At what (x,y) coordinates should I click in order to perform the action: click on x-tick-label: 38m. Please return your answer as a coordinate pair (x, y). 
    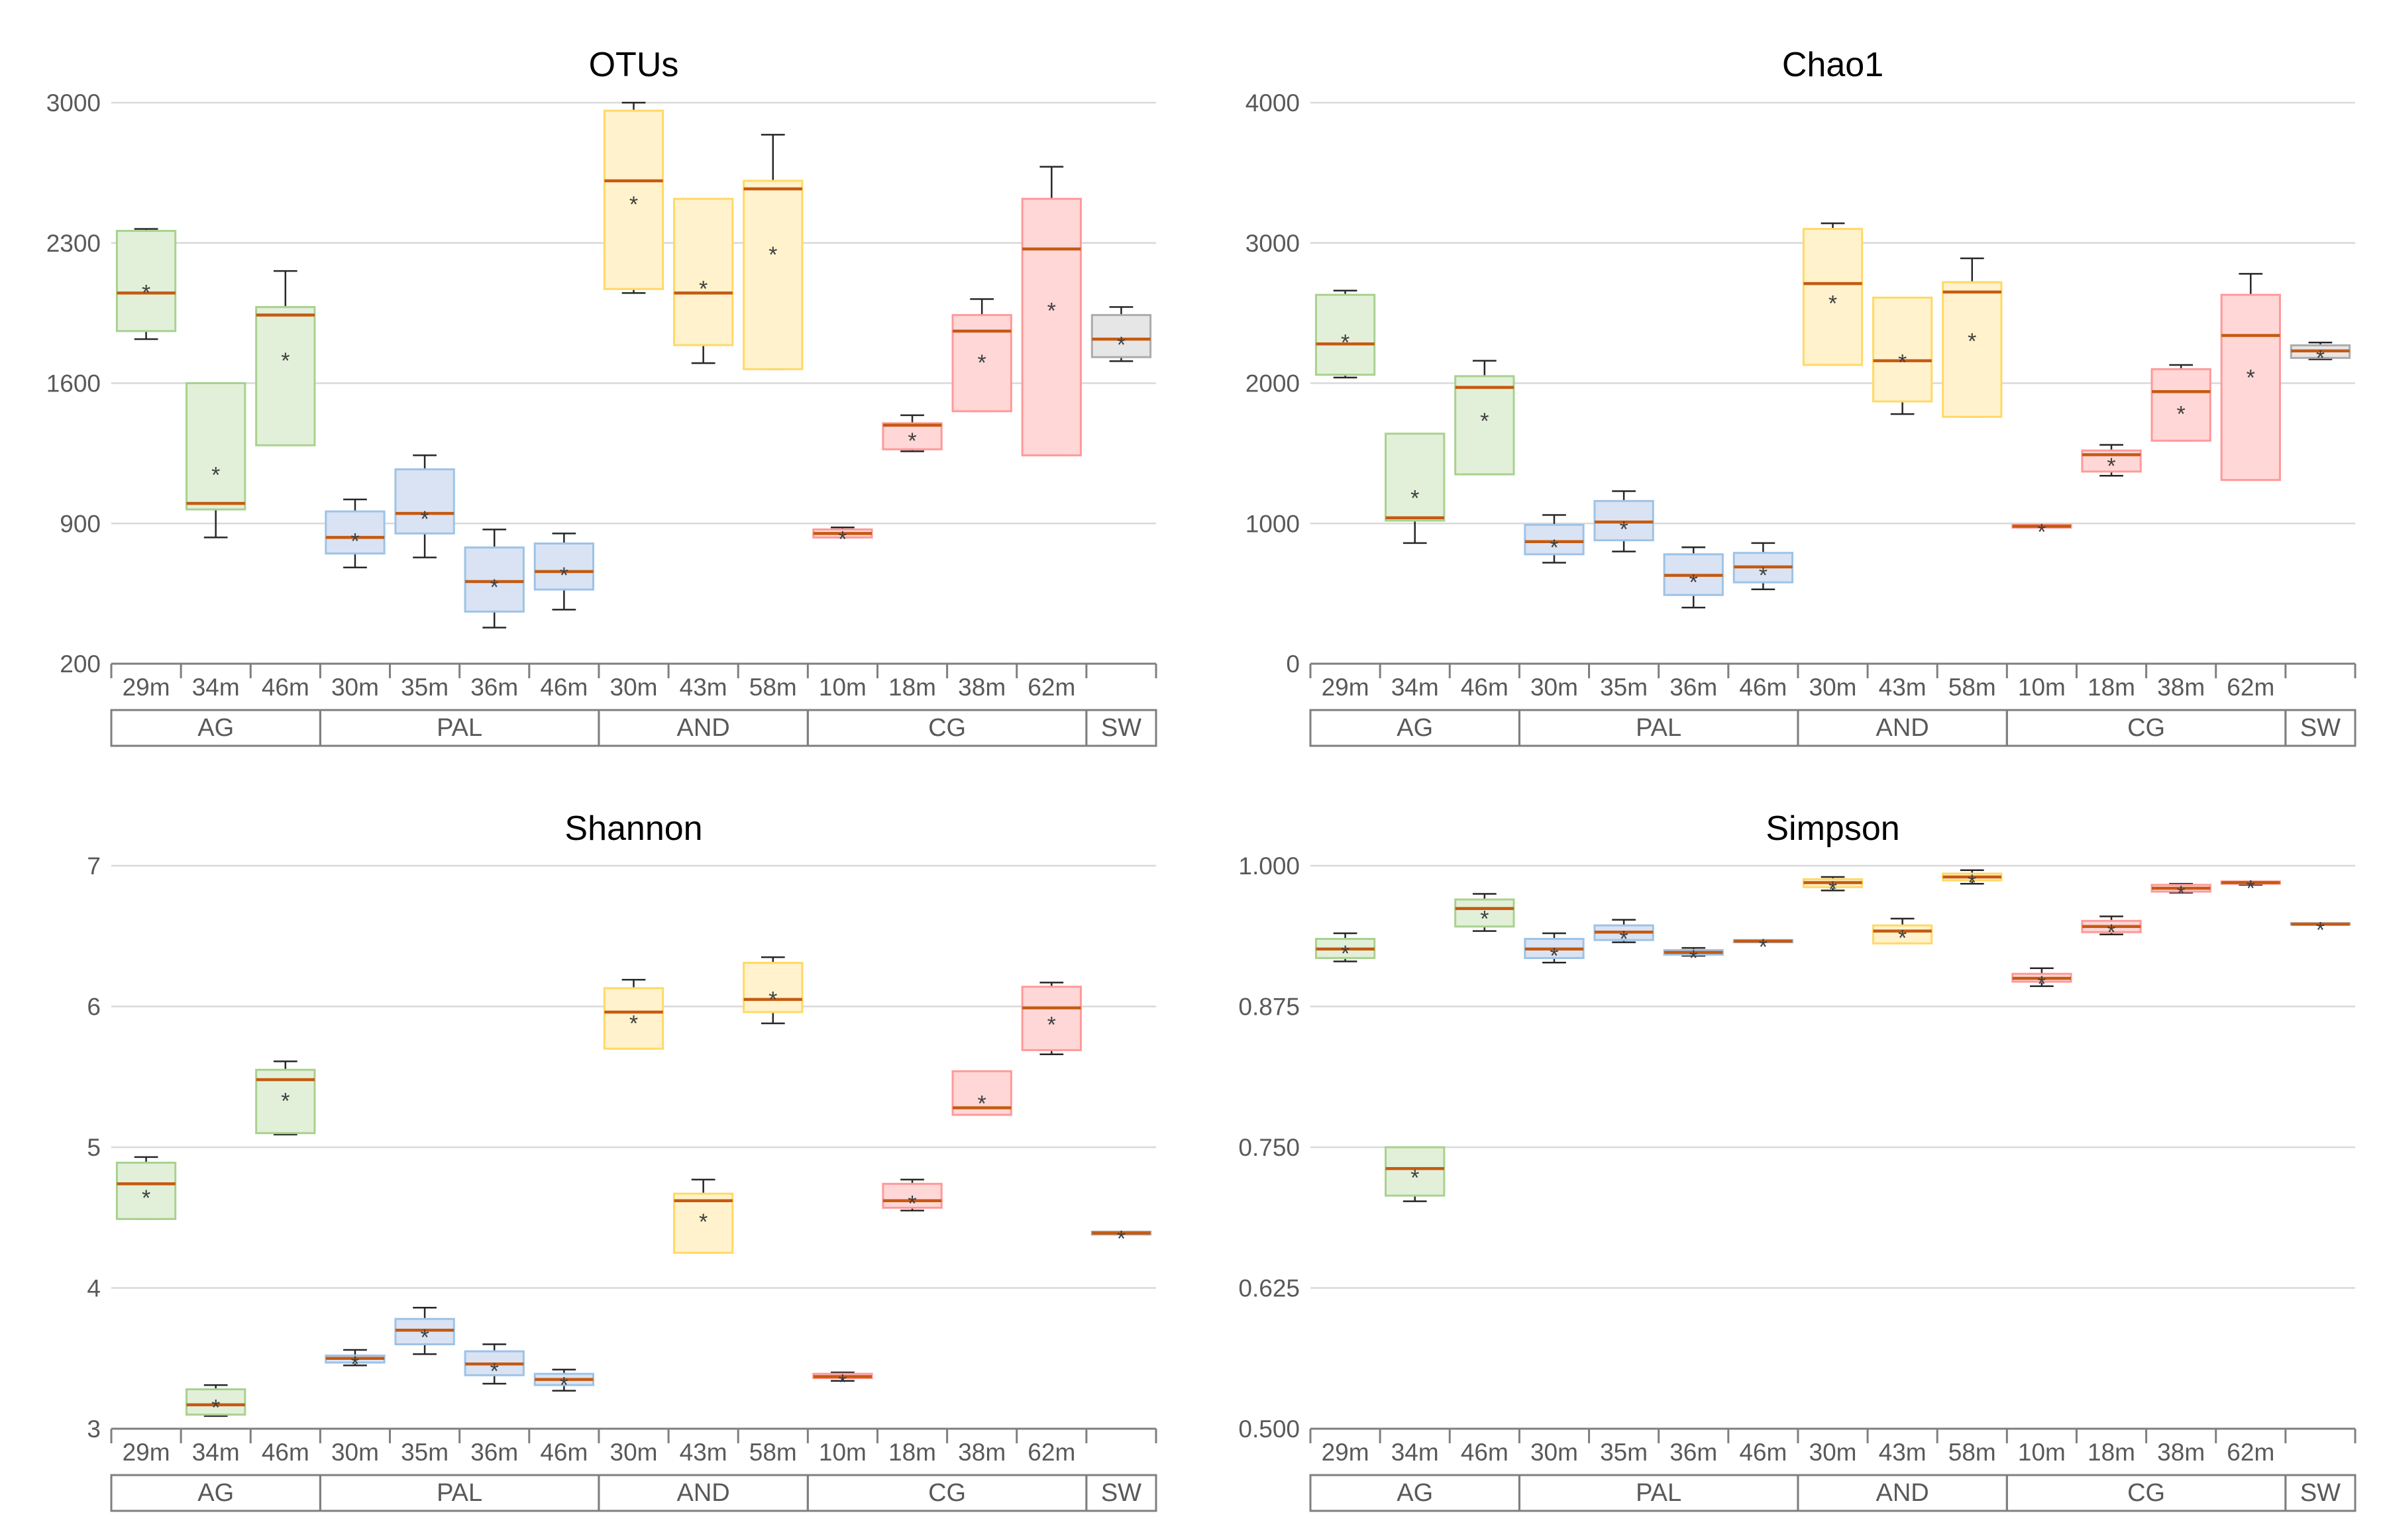
    Looking at the image, I should click on (2181, 1452).